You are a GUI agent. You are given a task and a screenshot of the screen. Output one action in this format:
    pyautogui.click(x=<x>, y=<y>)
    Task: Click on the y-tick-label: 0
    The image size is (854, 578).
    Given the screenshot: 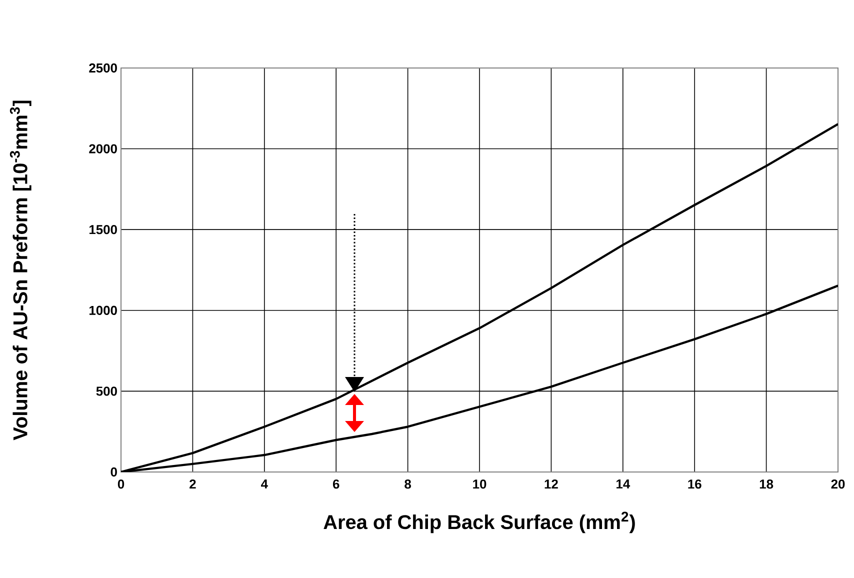 What is the action you would take?
    pyautogui.click(x=113, y=472)
    